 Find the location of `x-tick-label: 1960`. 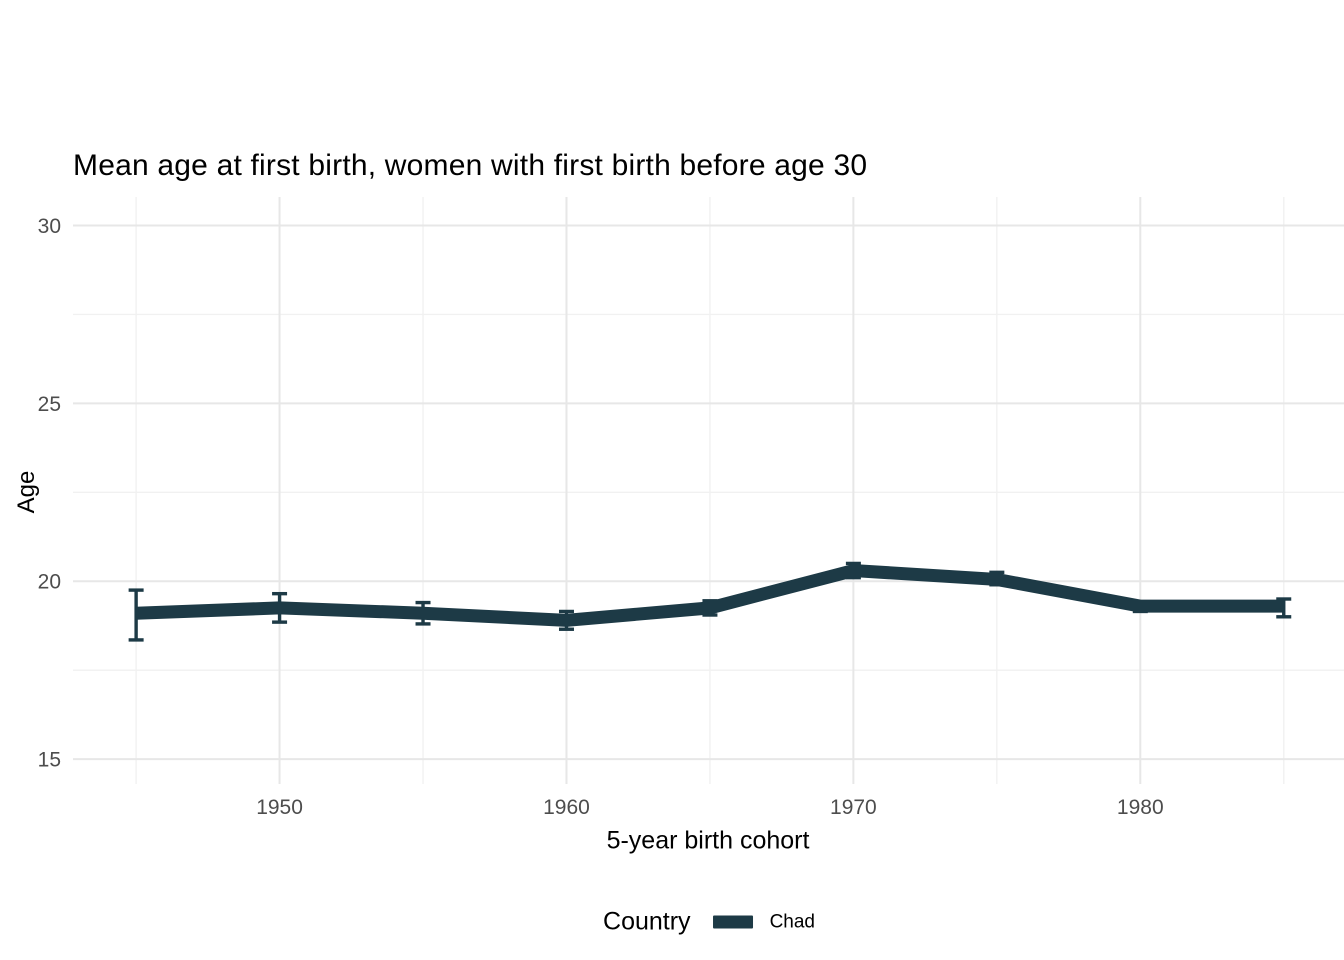

x-tick-label: 1960 is located at coordinates (566, 807).